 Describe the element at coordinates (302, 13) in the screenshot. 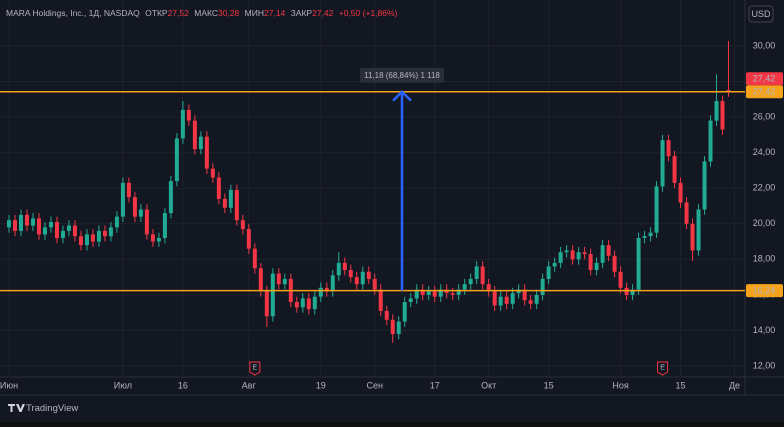

I see `header-label: ЗАКР` at that location.